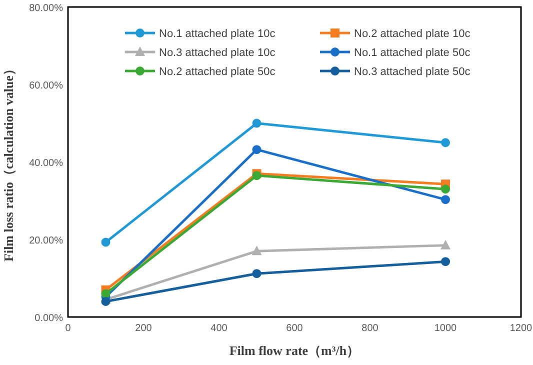  What do you see at coordinates (294, 350) in the screenshot?
I see `x-axis-title: Film flow rate（m³/h）` at bounding box center [294, 350].